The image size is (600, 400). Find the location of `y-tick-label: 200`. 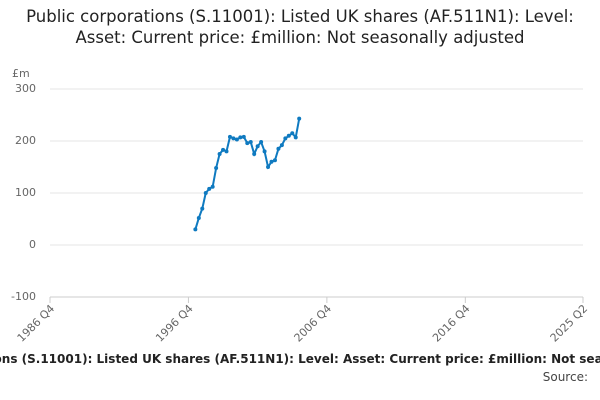

y-tick-label: 200 is located at coordinates (25, 140).